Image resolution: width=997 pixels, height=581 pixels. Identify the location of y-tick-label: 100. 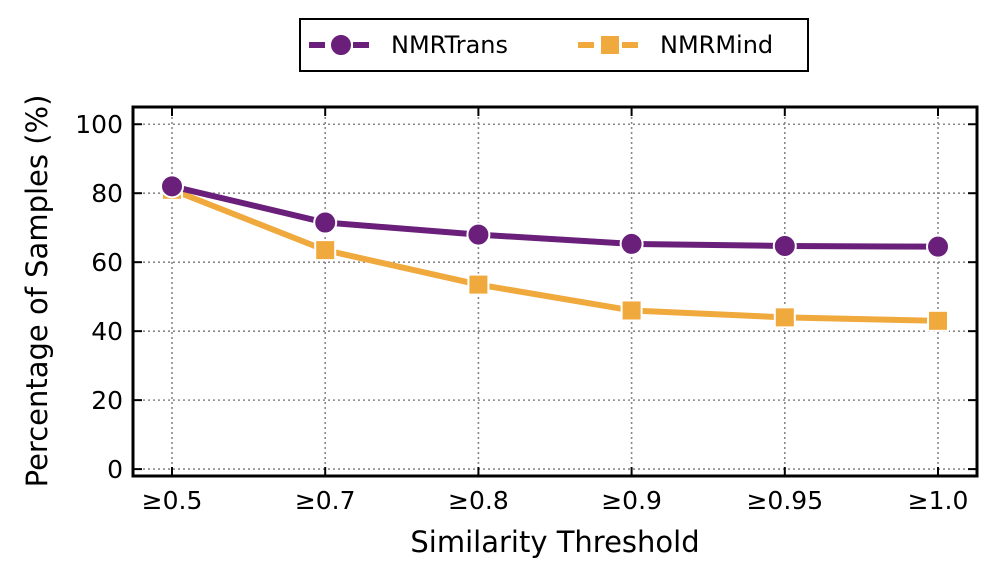
(99, 124).